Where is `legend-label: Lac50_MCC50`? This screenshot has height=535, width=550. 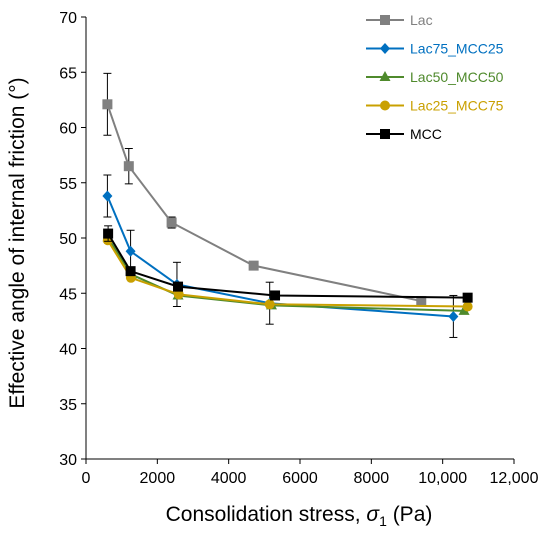 legend-label: Lac50_MCC50 is located at coordinates (457, 77).